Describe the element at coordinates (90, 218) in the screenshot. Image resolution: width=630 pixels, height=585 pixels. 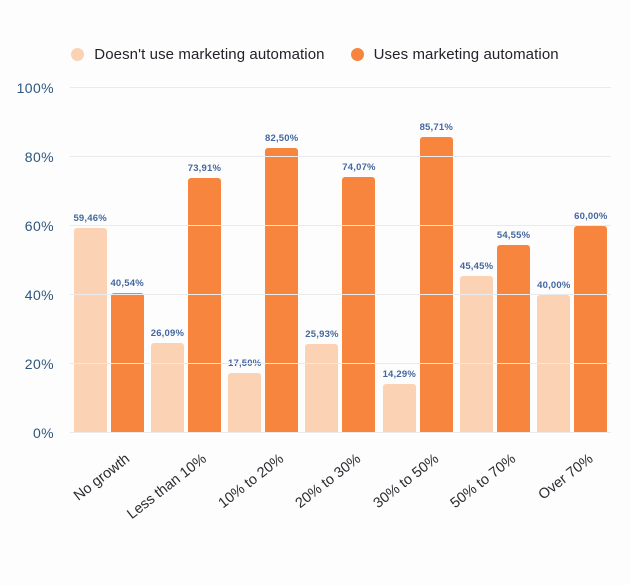
I see `bar-value-label: 59,46%` at that location.